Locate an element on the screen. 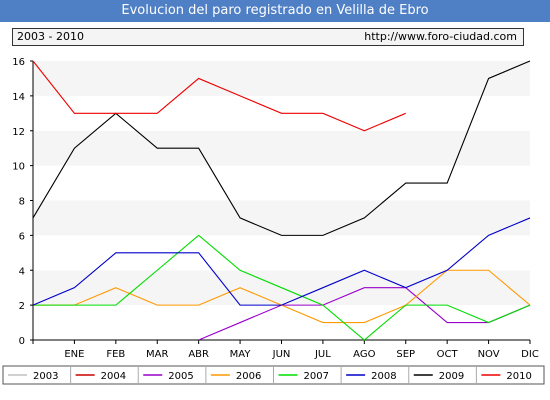 The width and height of the screenshot is (550, 400). x-tick-label: MAR is located at coordinates (157, 354).